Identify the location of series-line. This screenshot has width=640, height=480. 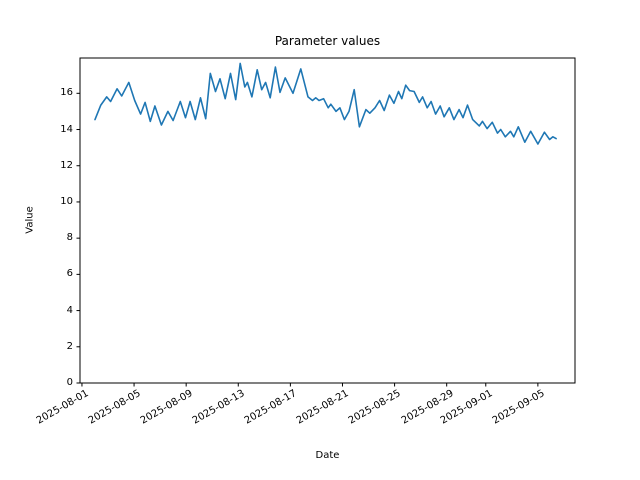
(325, 103).